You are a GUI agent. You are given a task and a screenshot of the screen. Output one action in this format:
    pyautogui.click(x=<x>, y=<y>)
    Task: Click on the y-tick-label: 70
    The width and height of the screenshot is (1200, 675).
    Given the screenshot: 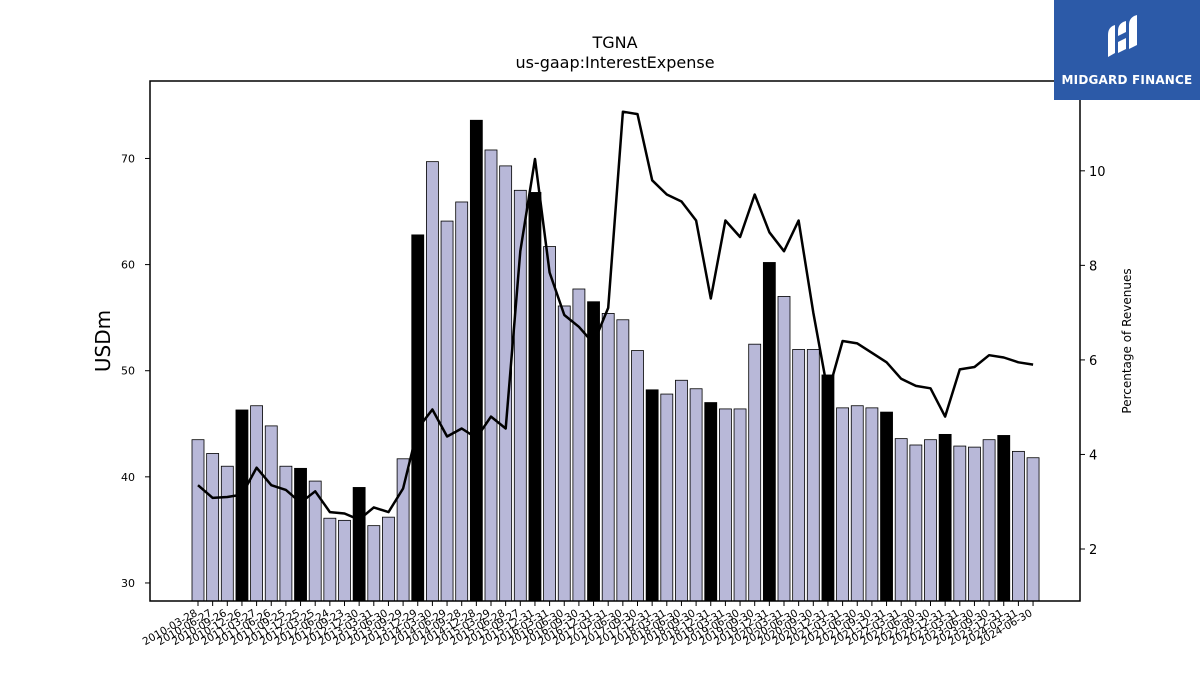 What is the action you would take?
    pyautogui.click(x=128, y=158)
    